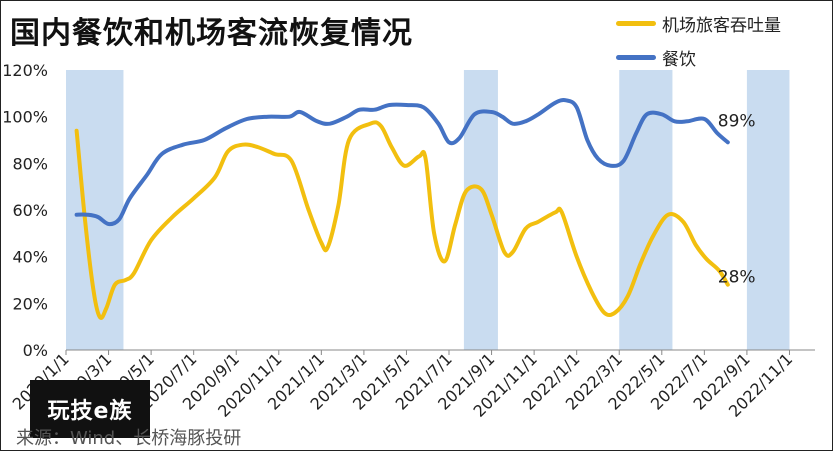 This screenshot has height=451, width=833. What do you see at coordinates (90, 409) in the screenshot?
I see `brand-badge: 玩技e族` at bounding box center [90, 409].